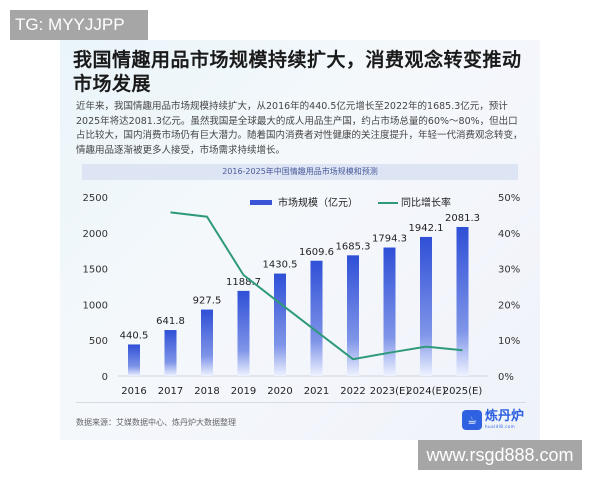 Image resolution: width=600 pixels, height=480 pixels. Describe the element at coordinates (318, 202) in the screenshot. I see `legend-bar-label: 市场规模（亿元）` at that location.